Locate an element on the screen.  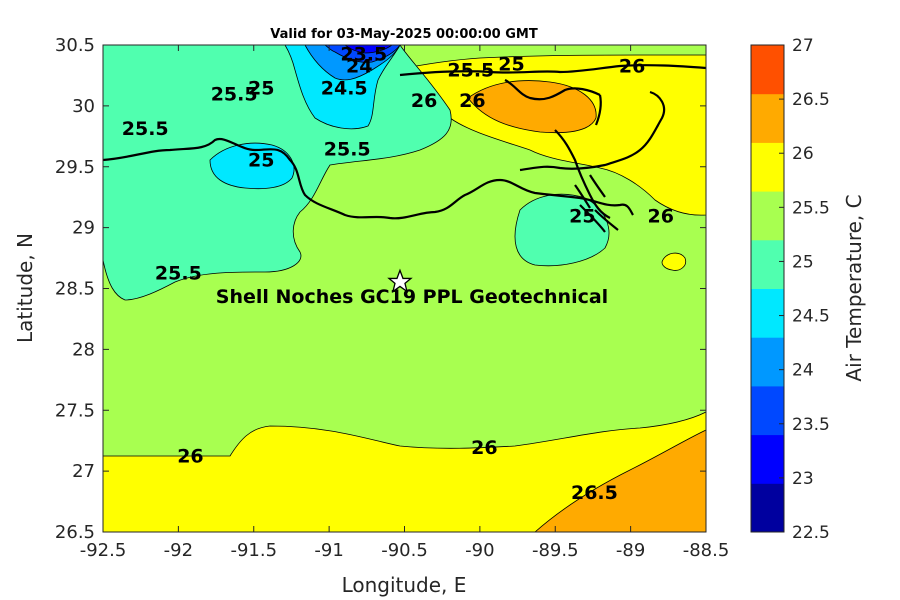
coastline-delta is located at coordinates (582, 174).